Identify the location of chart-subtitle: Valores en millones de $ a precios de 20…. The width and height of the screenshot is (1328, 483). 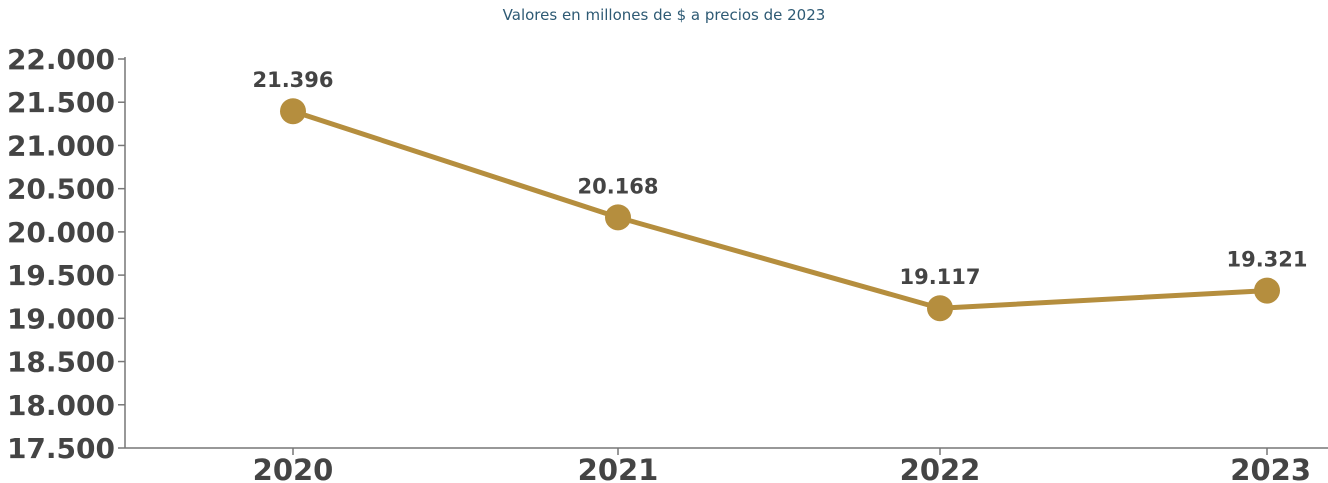
(664, 15).